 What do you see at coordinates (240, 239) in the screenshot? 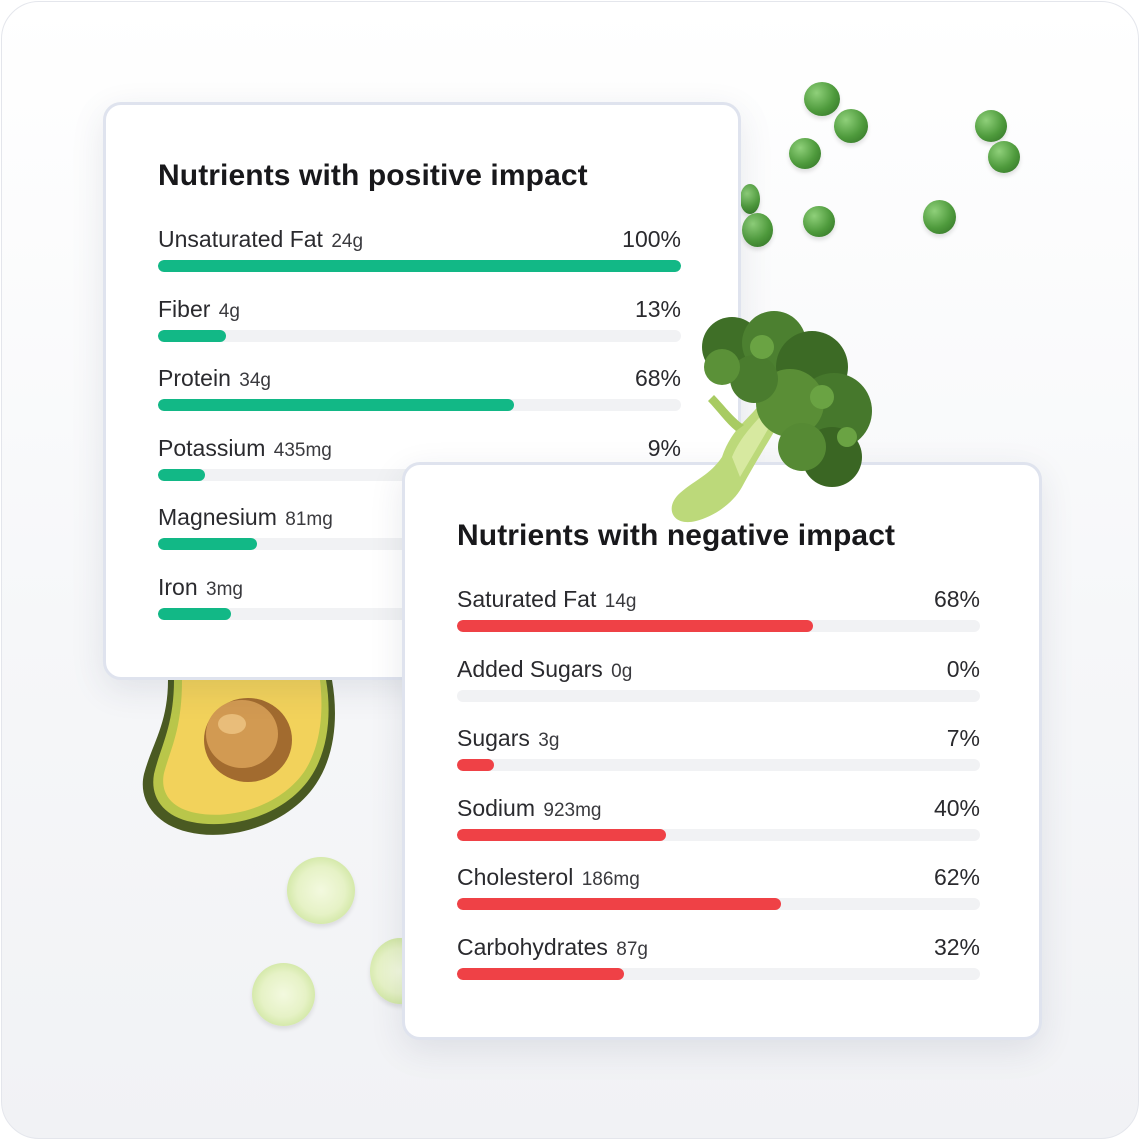
I see `nutrient-name: Unsaturated Fat` at bounding box center [240, 239].